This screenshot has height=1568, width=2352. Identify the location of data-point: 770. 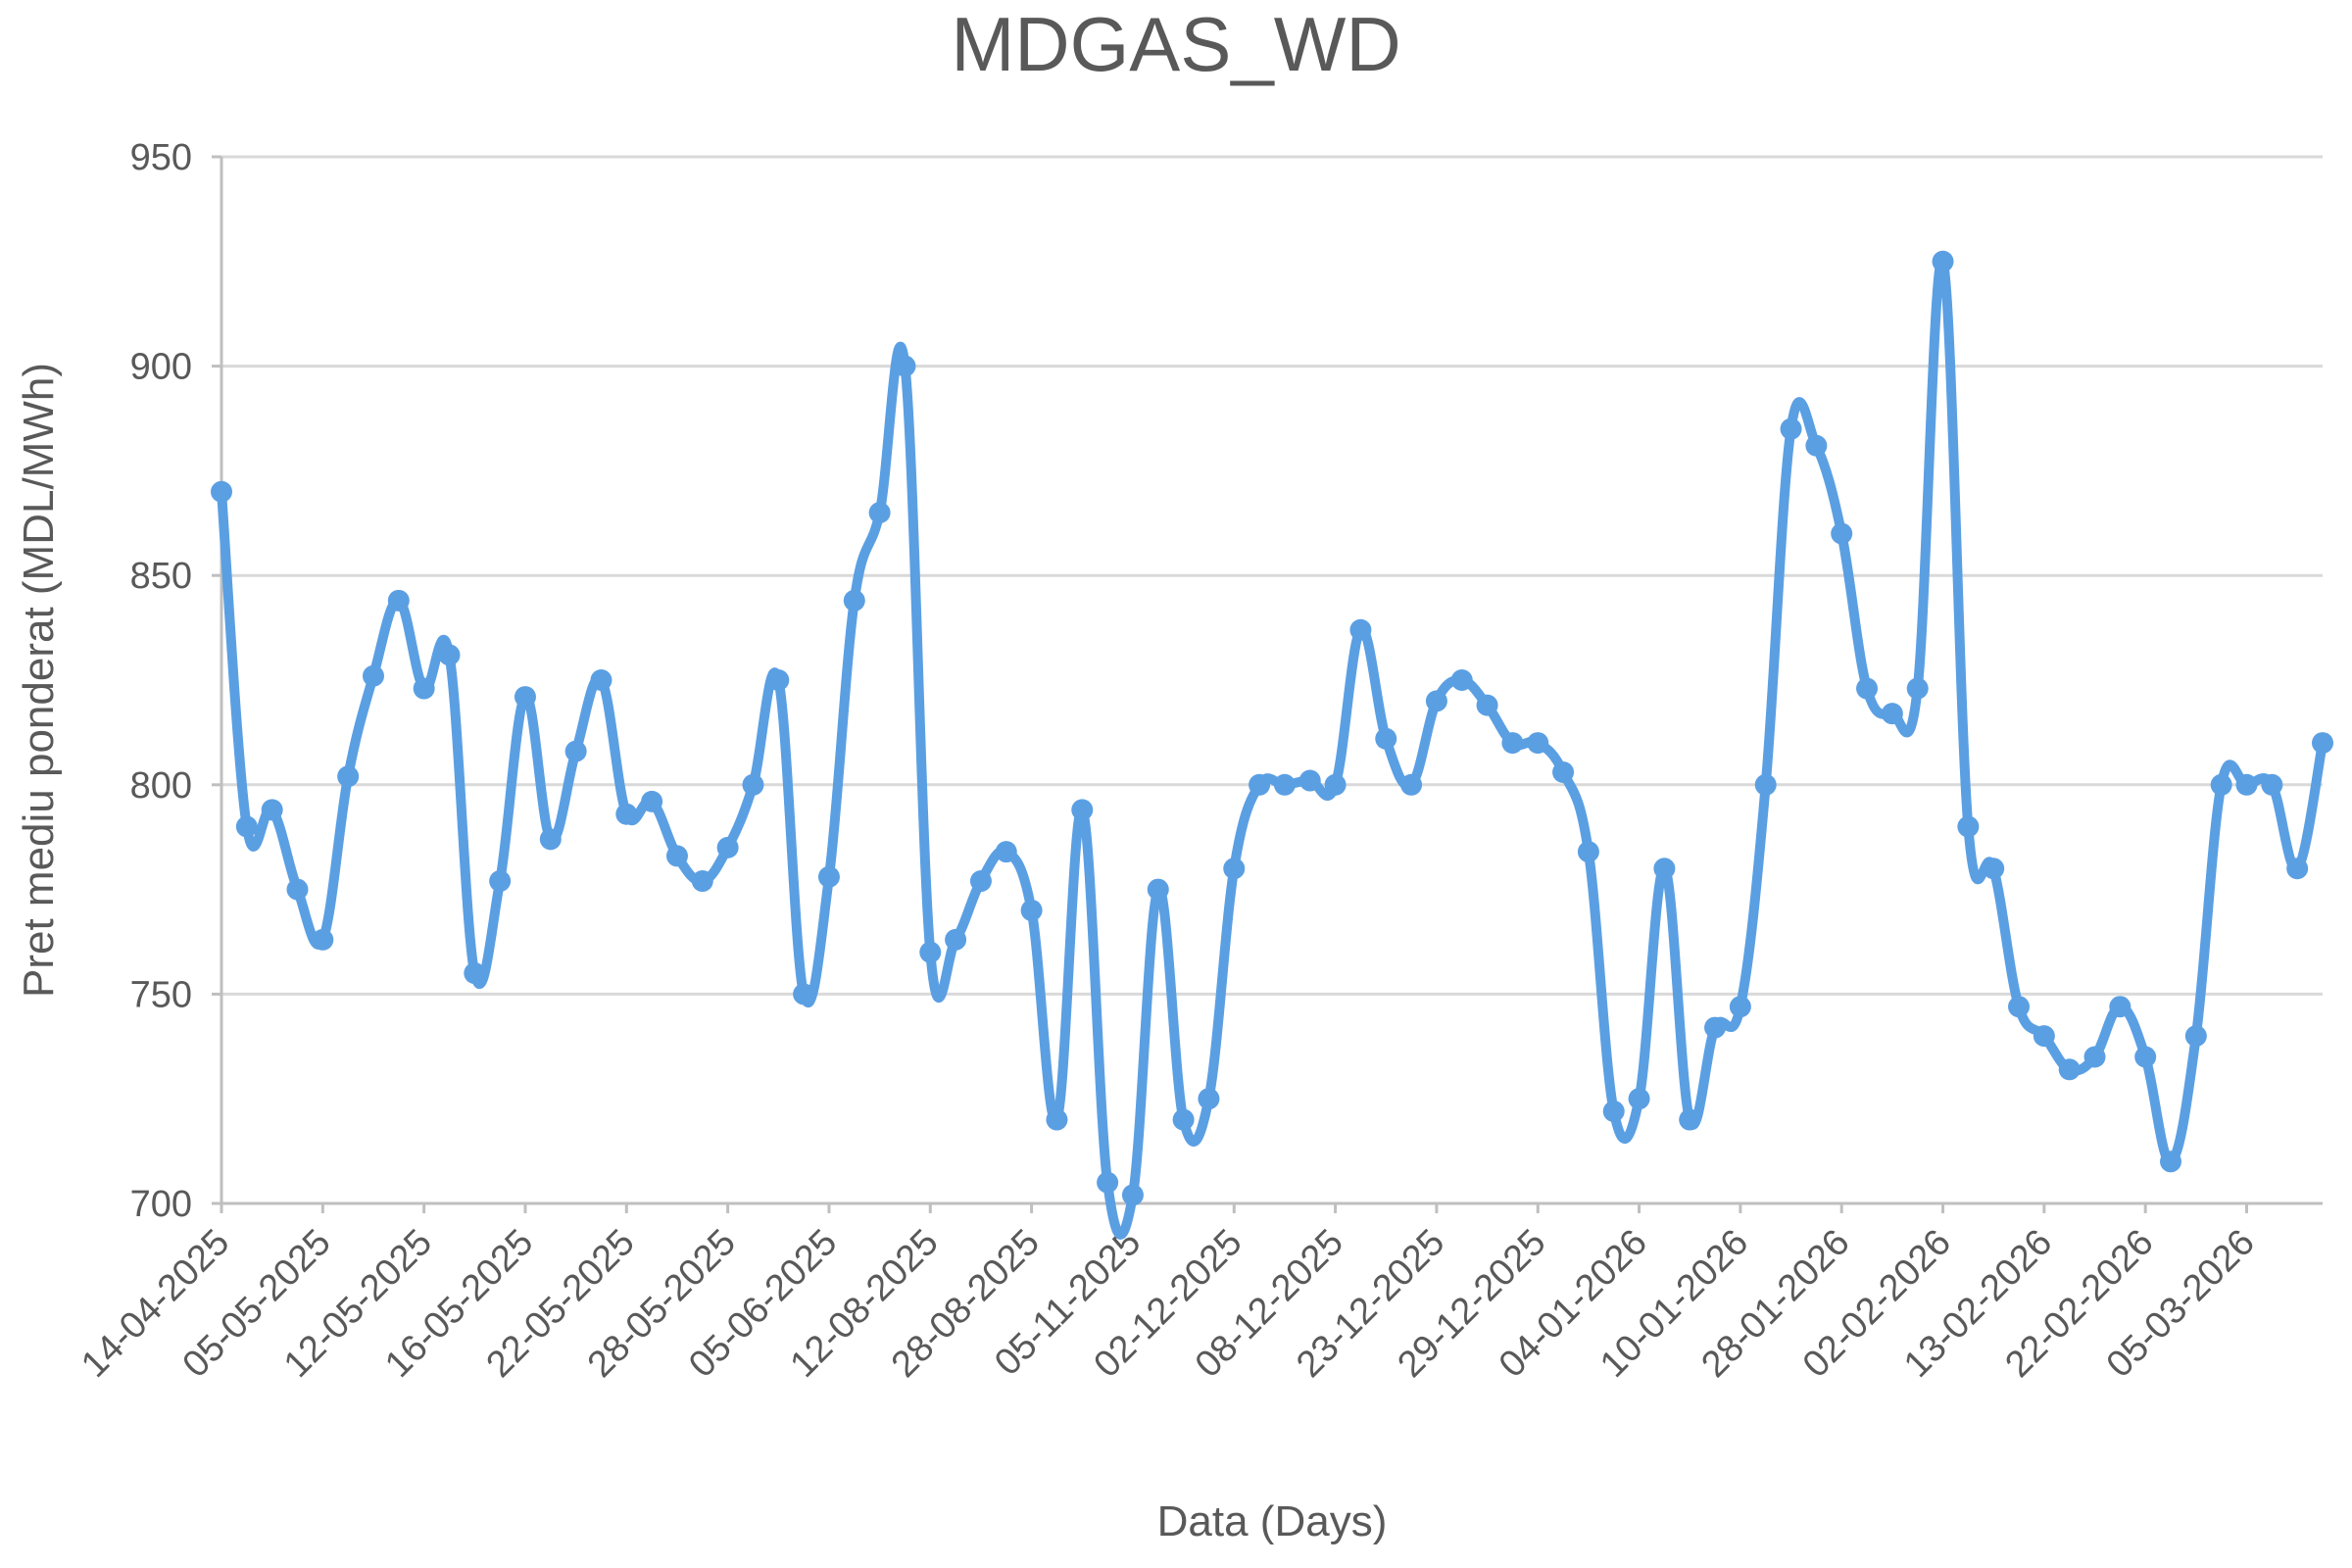
(1031, 910).